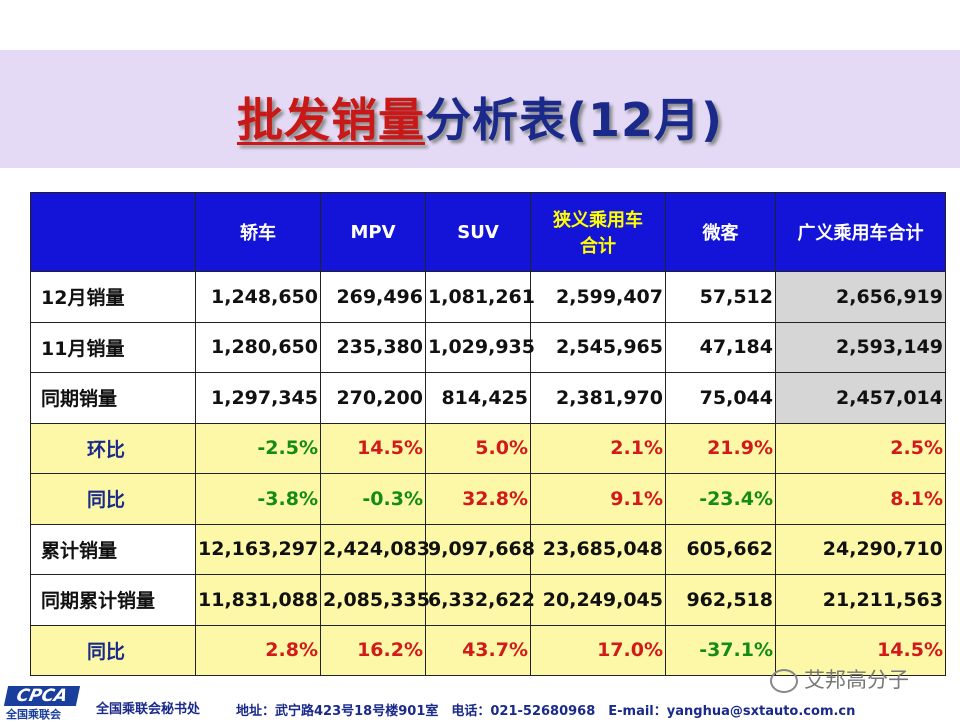 This screenshot has height=722, width=960. I want to click on header-suv: SUV, so click(478, 232).